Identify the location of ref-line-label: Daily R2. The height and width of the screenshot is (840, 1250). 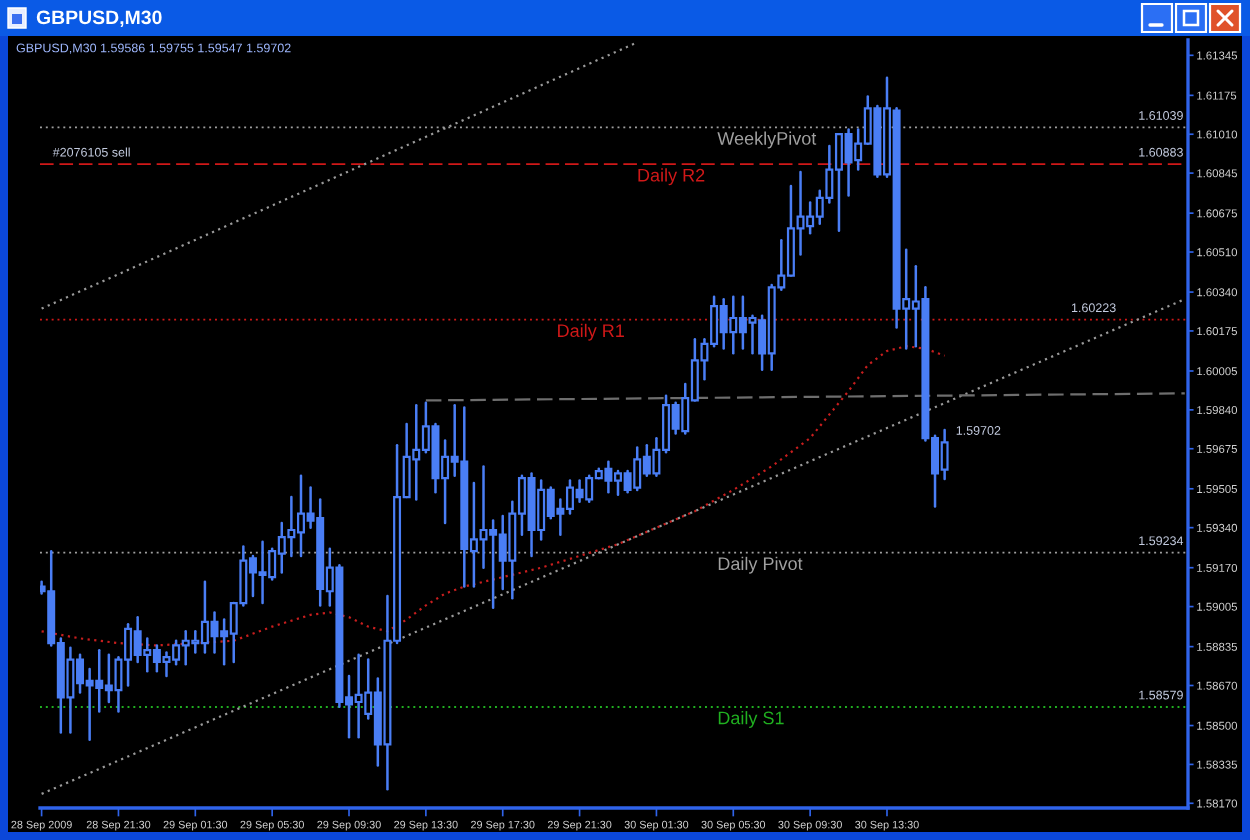
(671, 177).